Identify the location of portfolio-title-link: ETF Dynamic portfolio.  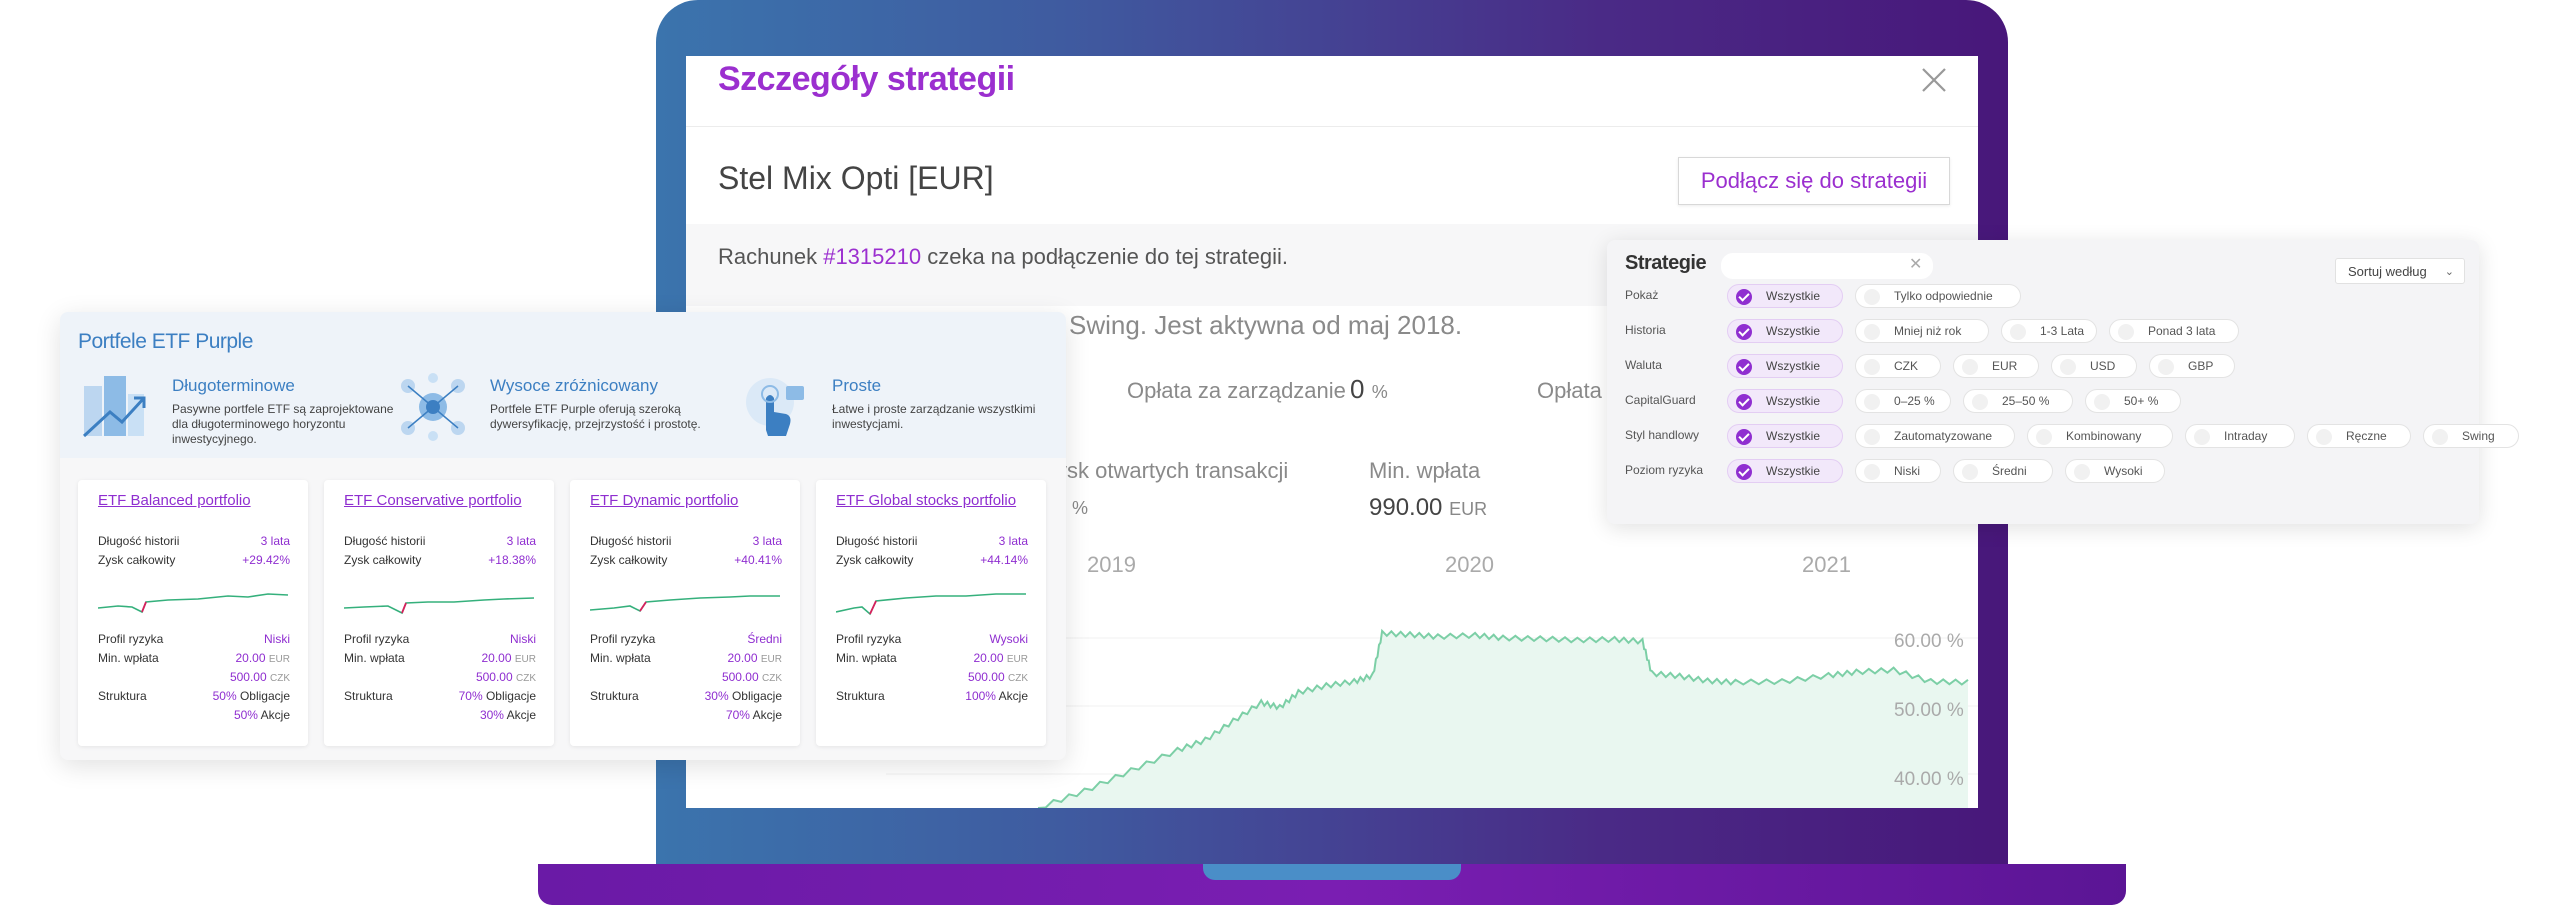
(664, 500).